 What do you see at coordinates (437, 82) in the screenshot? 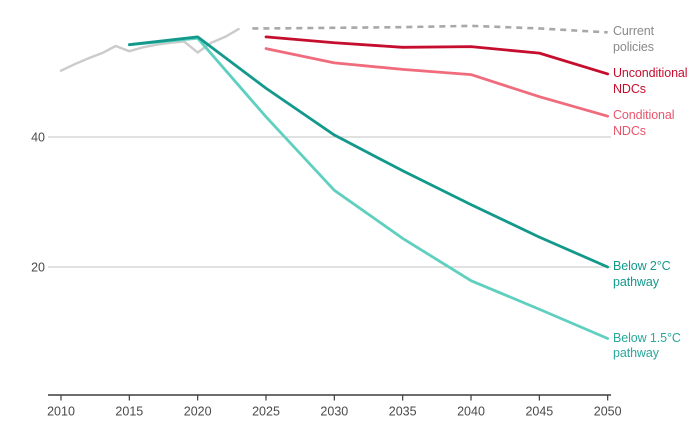
I see `line-conditional-ndcs` at bounding box center [437, 82].